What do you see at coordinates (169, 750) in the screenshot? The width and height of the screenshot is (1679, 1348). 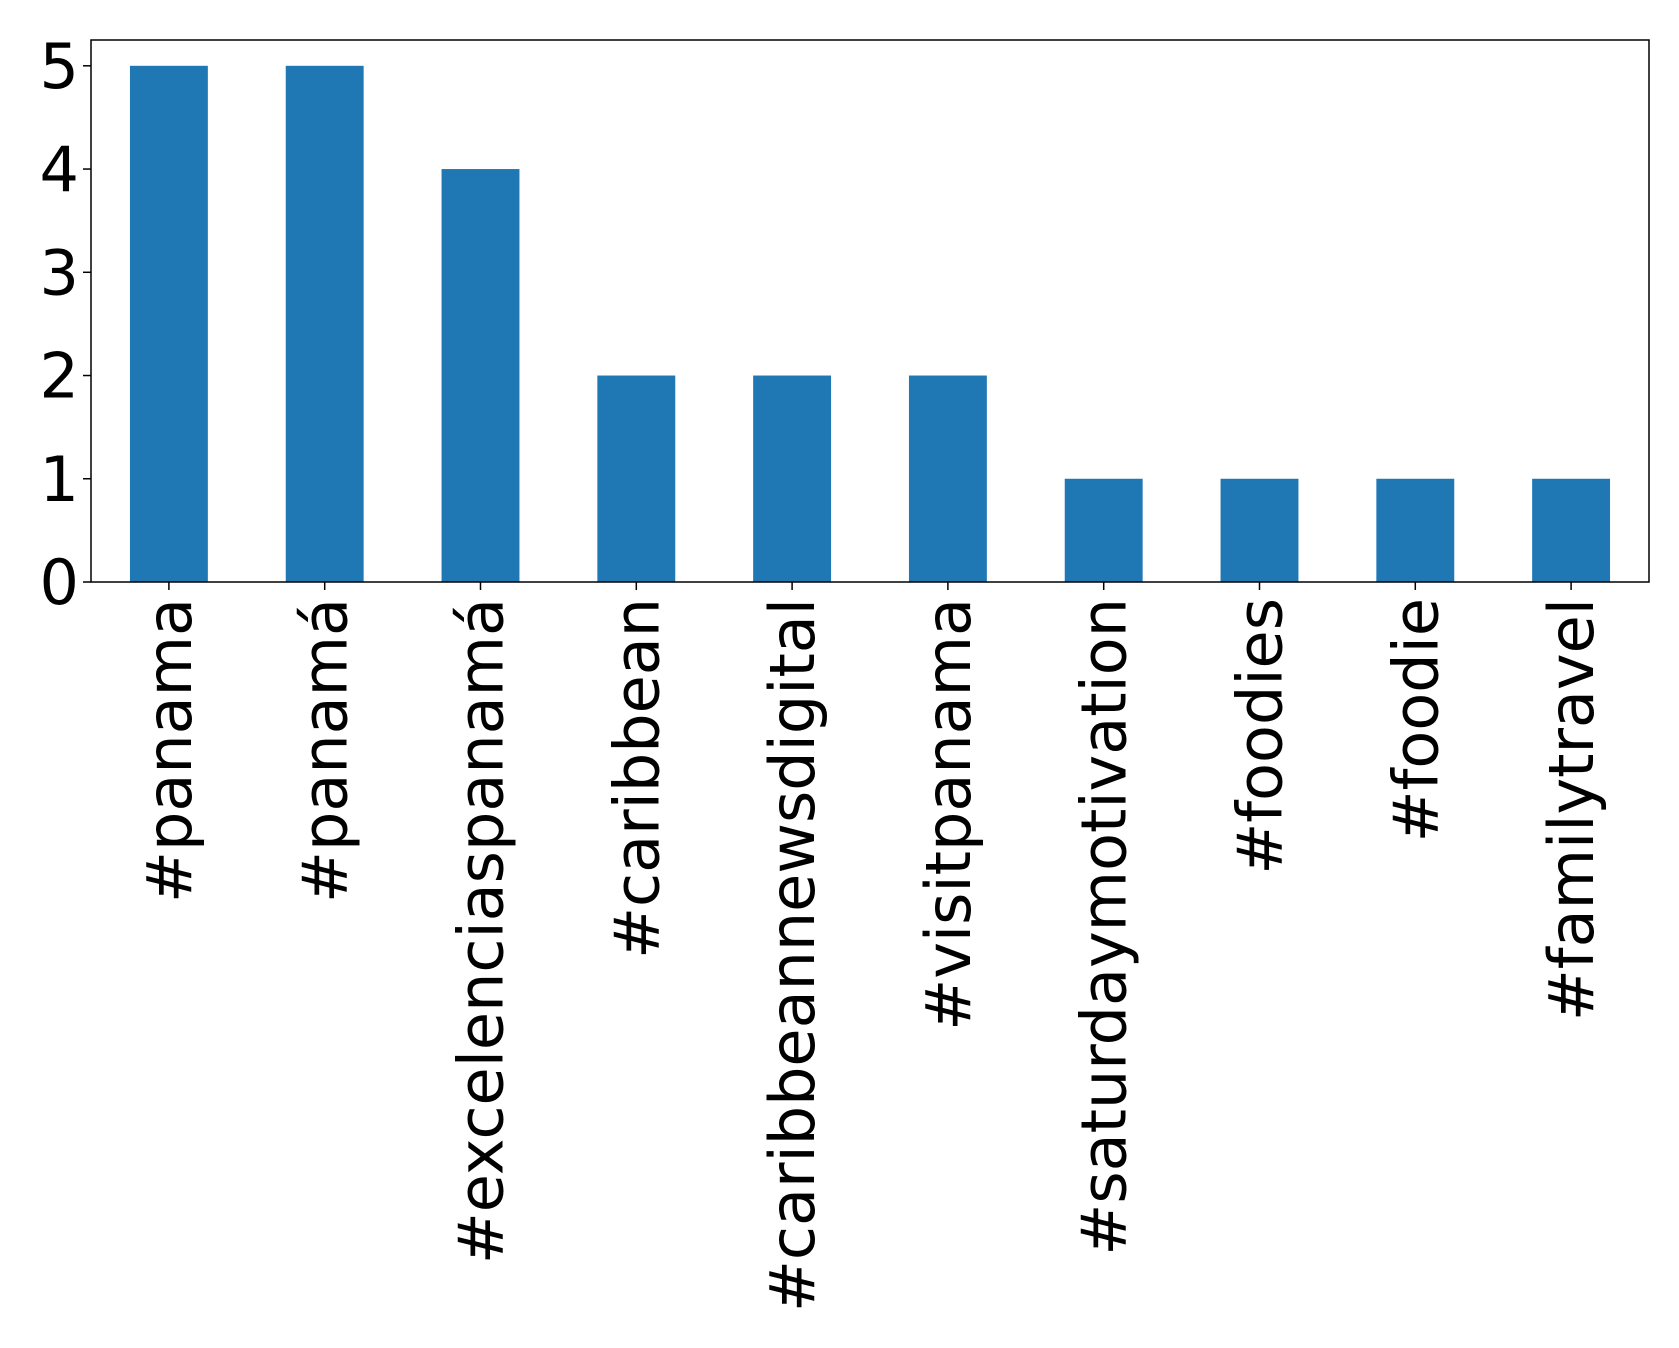 I see `x-tick-label: #panama` at bounding box center [169, 750].